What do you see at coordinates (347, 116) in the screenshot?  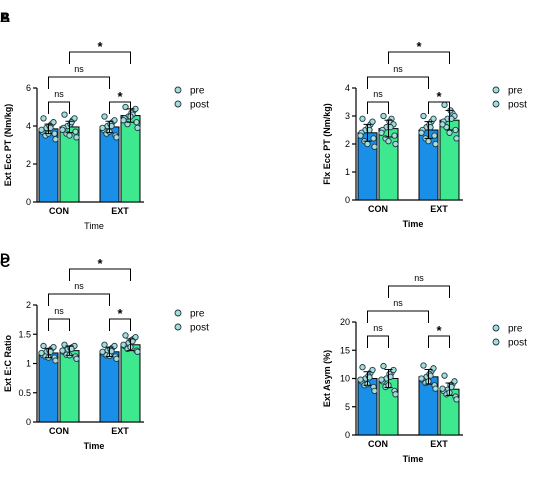 I see `y-tick-label: 3` at bounding box center [347, 116].